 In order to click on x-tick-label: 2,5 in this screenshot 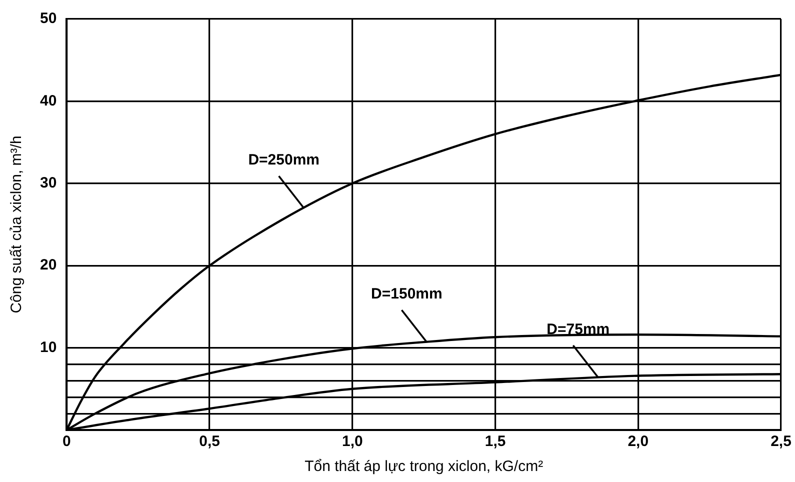, I will do `click(781, 441)`.